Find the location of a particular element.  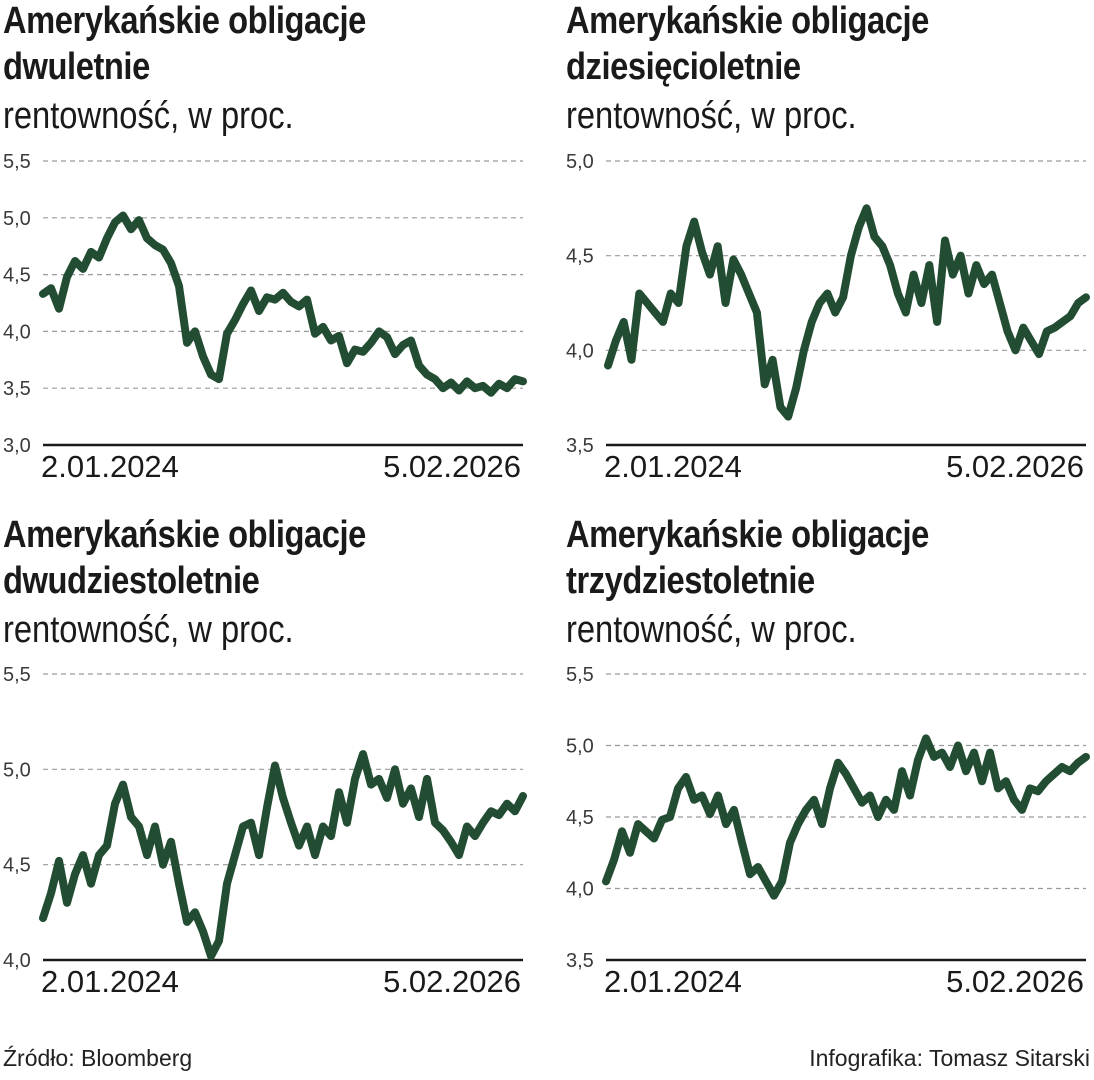

chart-title-line2: dwuletnie is located at coordinates (76, 67).